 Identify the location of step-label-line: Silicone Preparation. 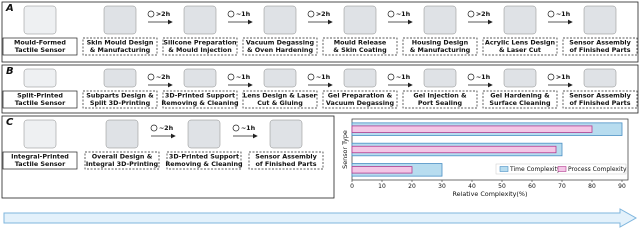
(200, 43).